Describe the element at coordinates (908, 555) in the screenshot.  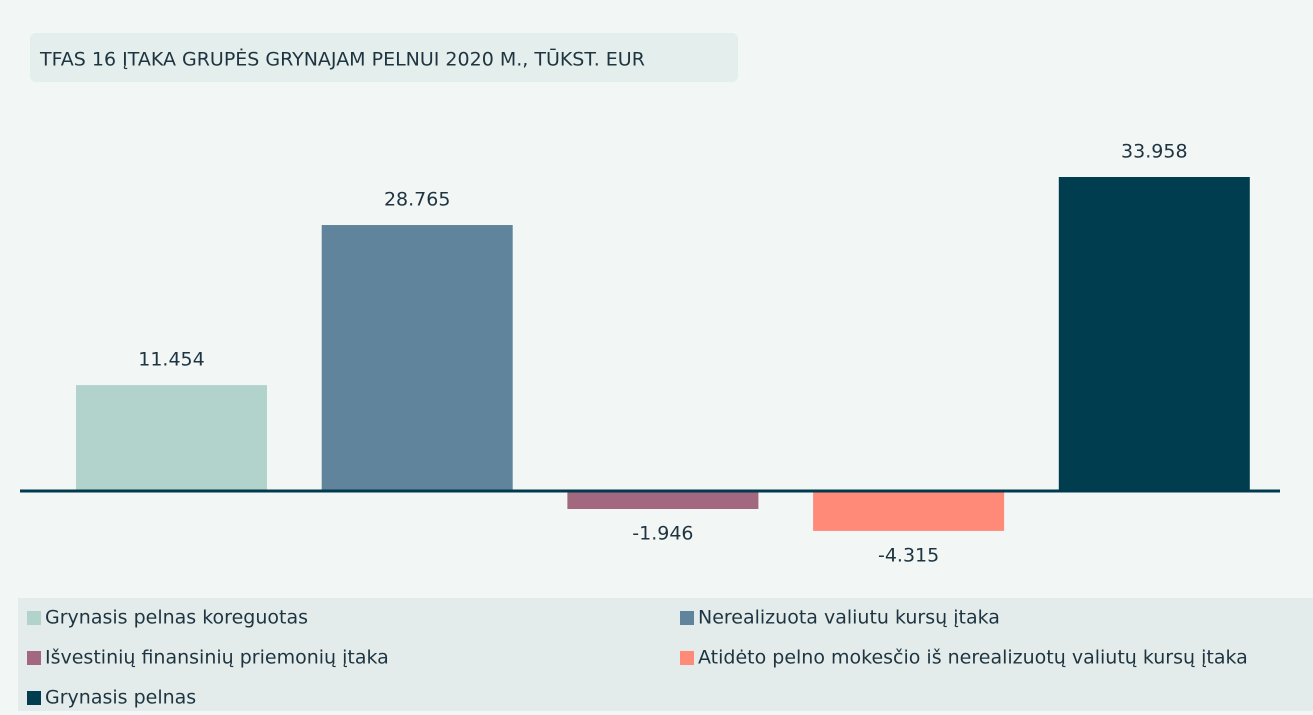
I see `data-label: -4.315` at that location.